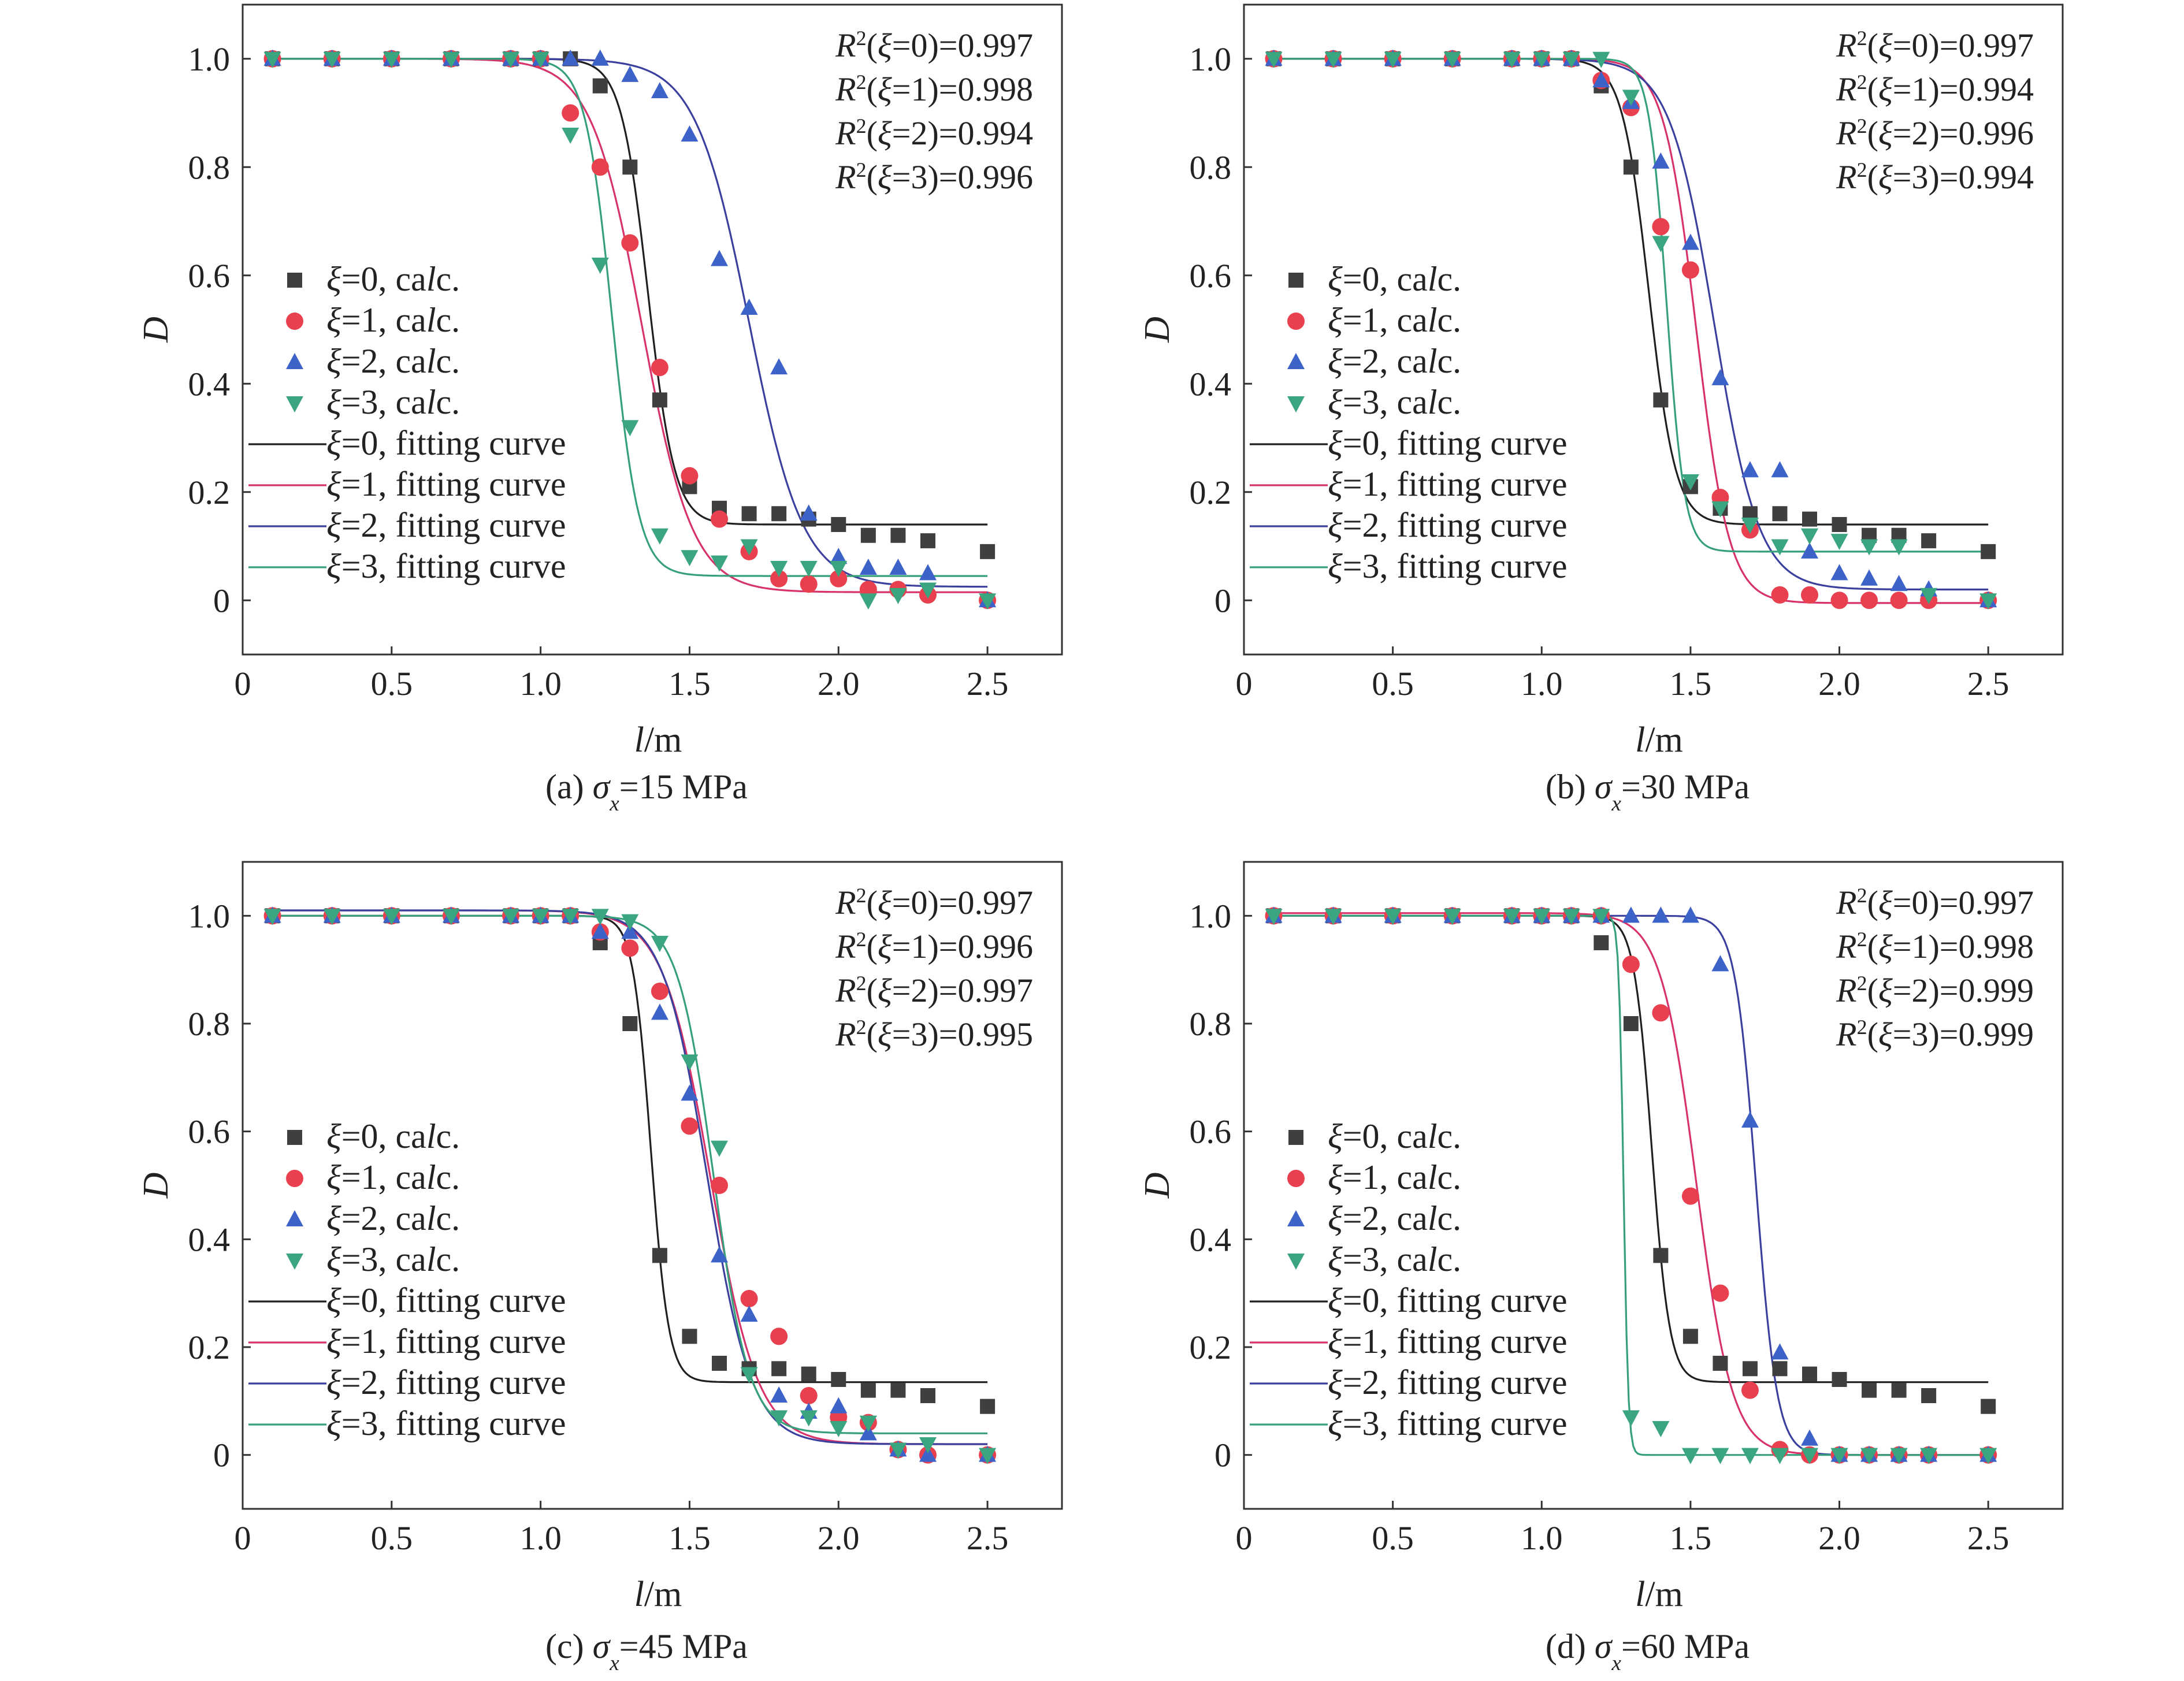  I want to click on r-squared-label: R2(ξ=3)=0.994, so click(1935, 177).